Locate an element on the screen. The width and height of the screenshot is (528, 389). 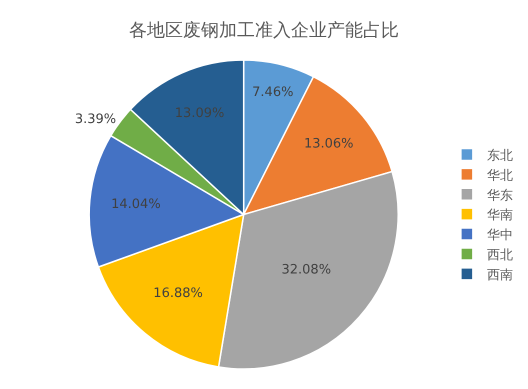
legend-label: 东北 is located at coordinates (499, 156).